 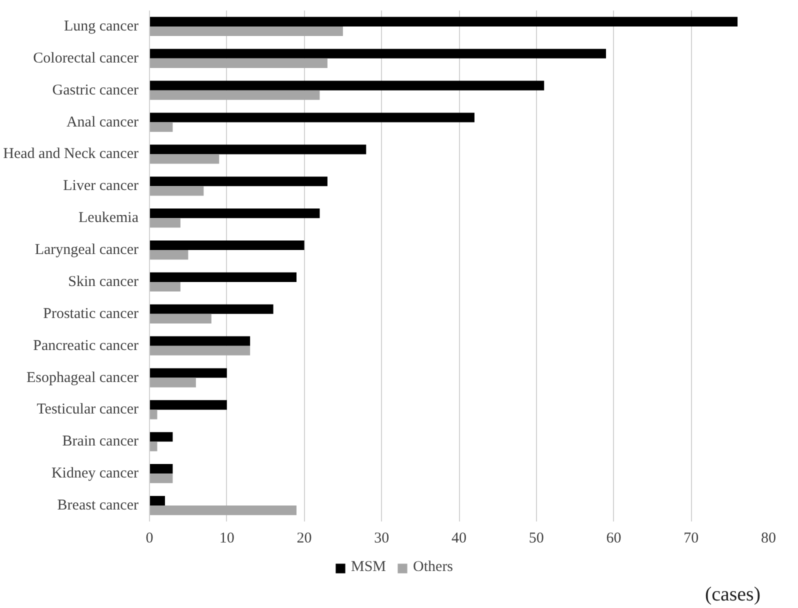 I want to click on y-tick-label: Pancreatic cancer, so click(x=86, y=346).